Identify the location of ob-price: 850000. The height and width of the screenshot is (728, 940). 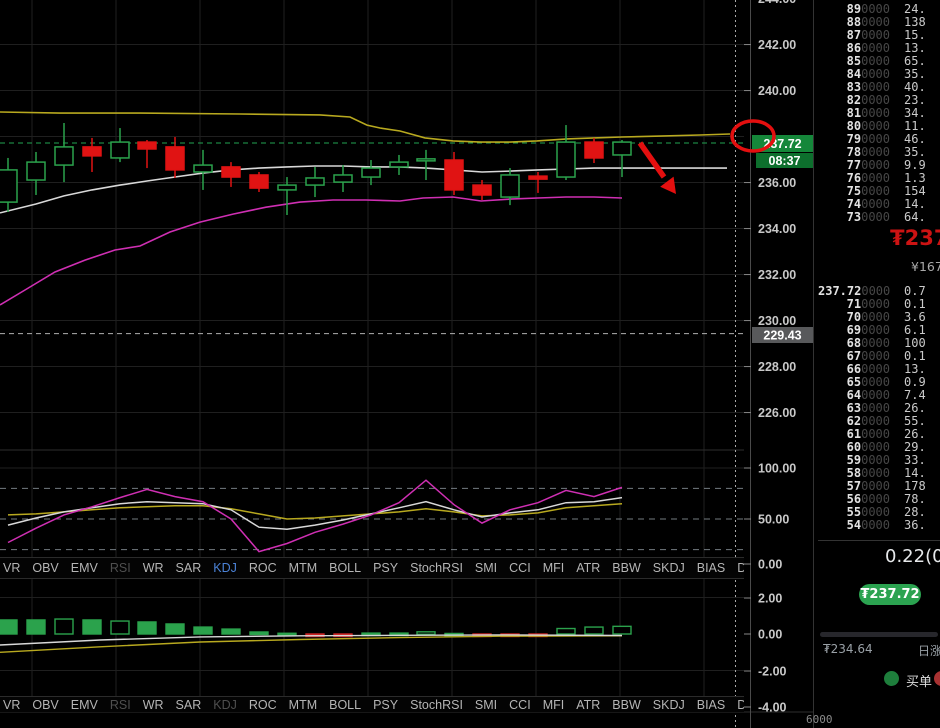
(868, 61).